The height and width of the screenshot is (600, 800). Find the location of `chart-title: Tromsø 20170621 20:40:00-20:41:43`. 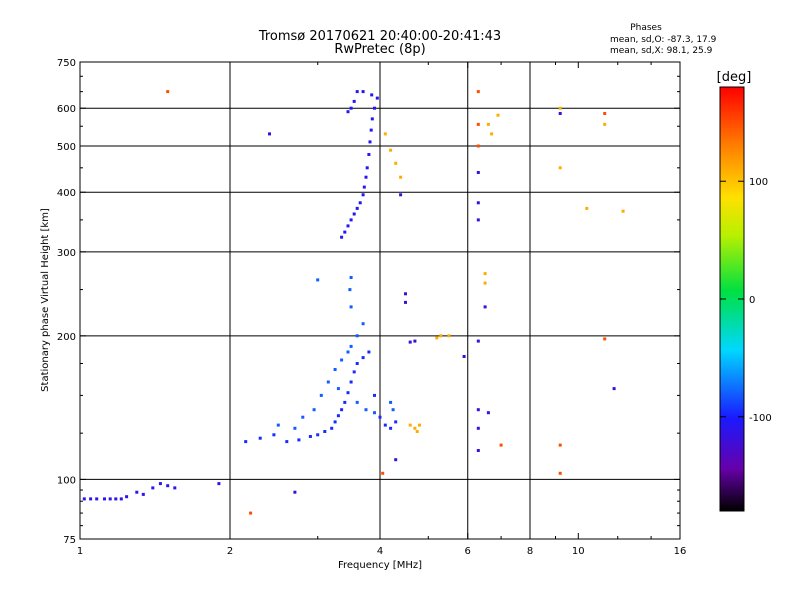

chart-title: Tromsø 20170621 20:40:00-20:41:43 is located at coordinates (379, 36).